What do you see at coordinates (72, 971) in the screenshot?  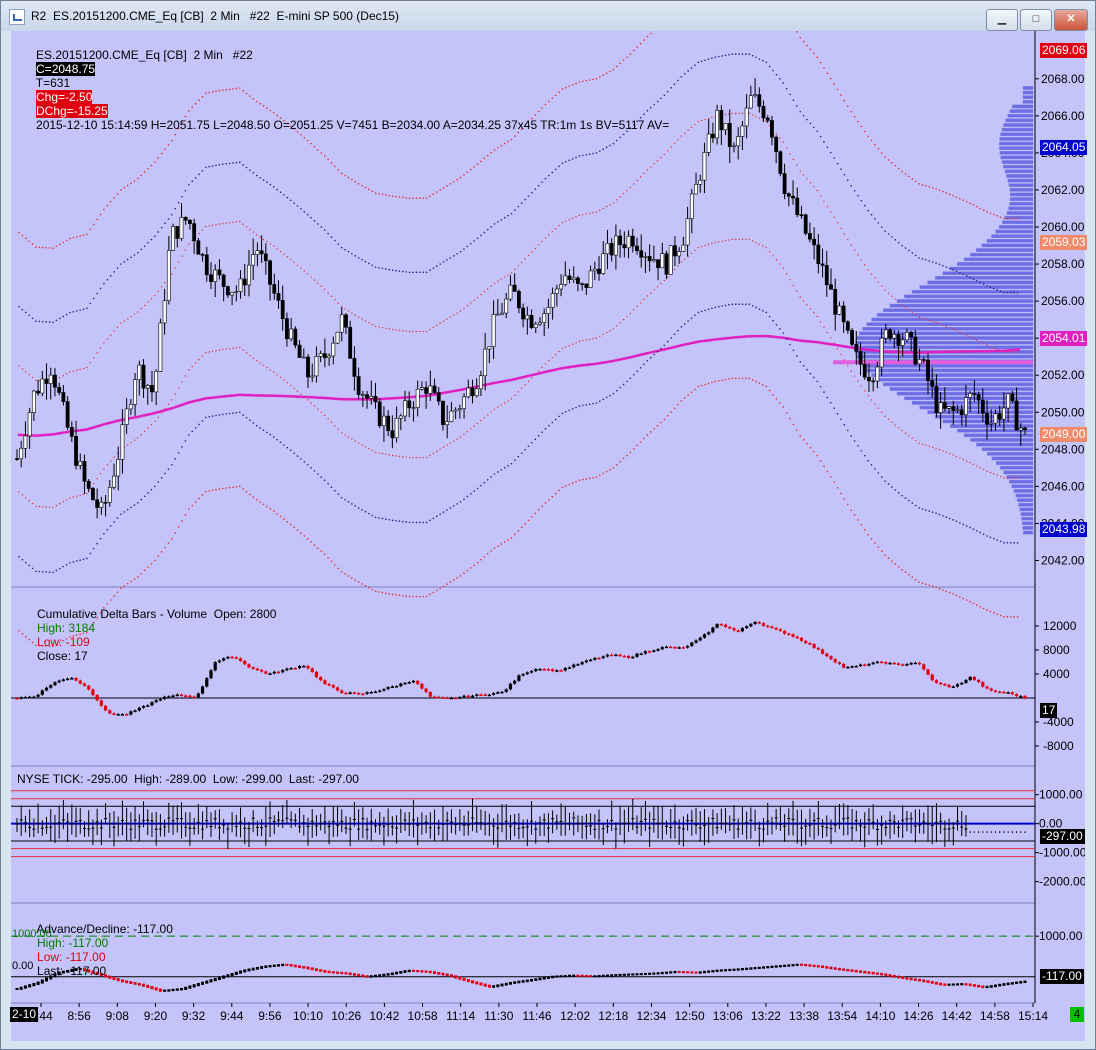 I see `ad-last: Last: -117.00` at bounding box center [72, 971].